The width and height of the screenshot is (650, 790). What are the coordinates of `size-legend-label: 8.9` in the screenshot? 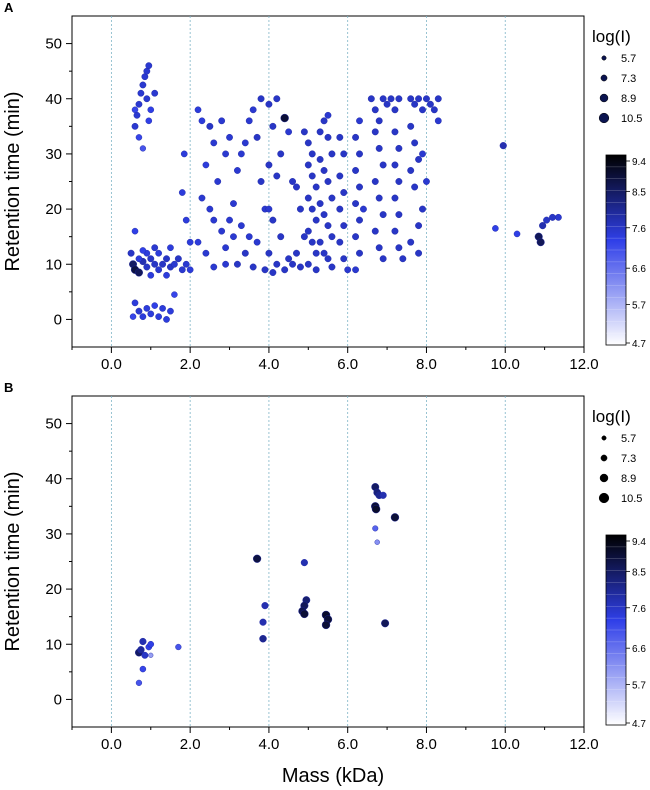 It's located at (628, 99).